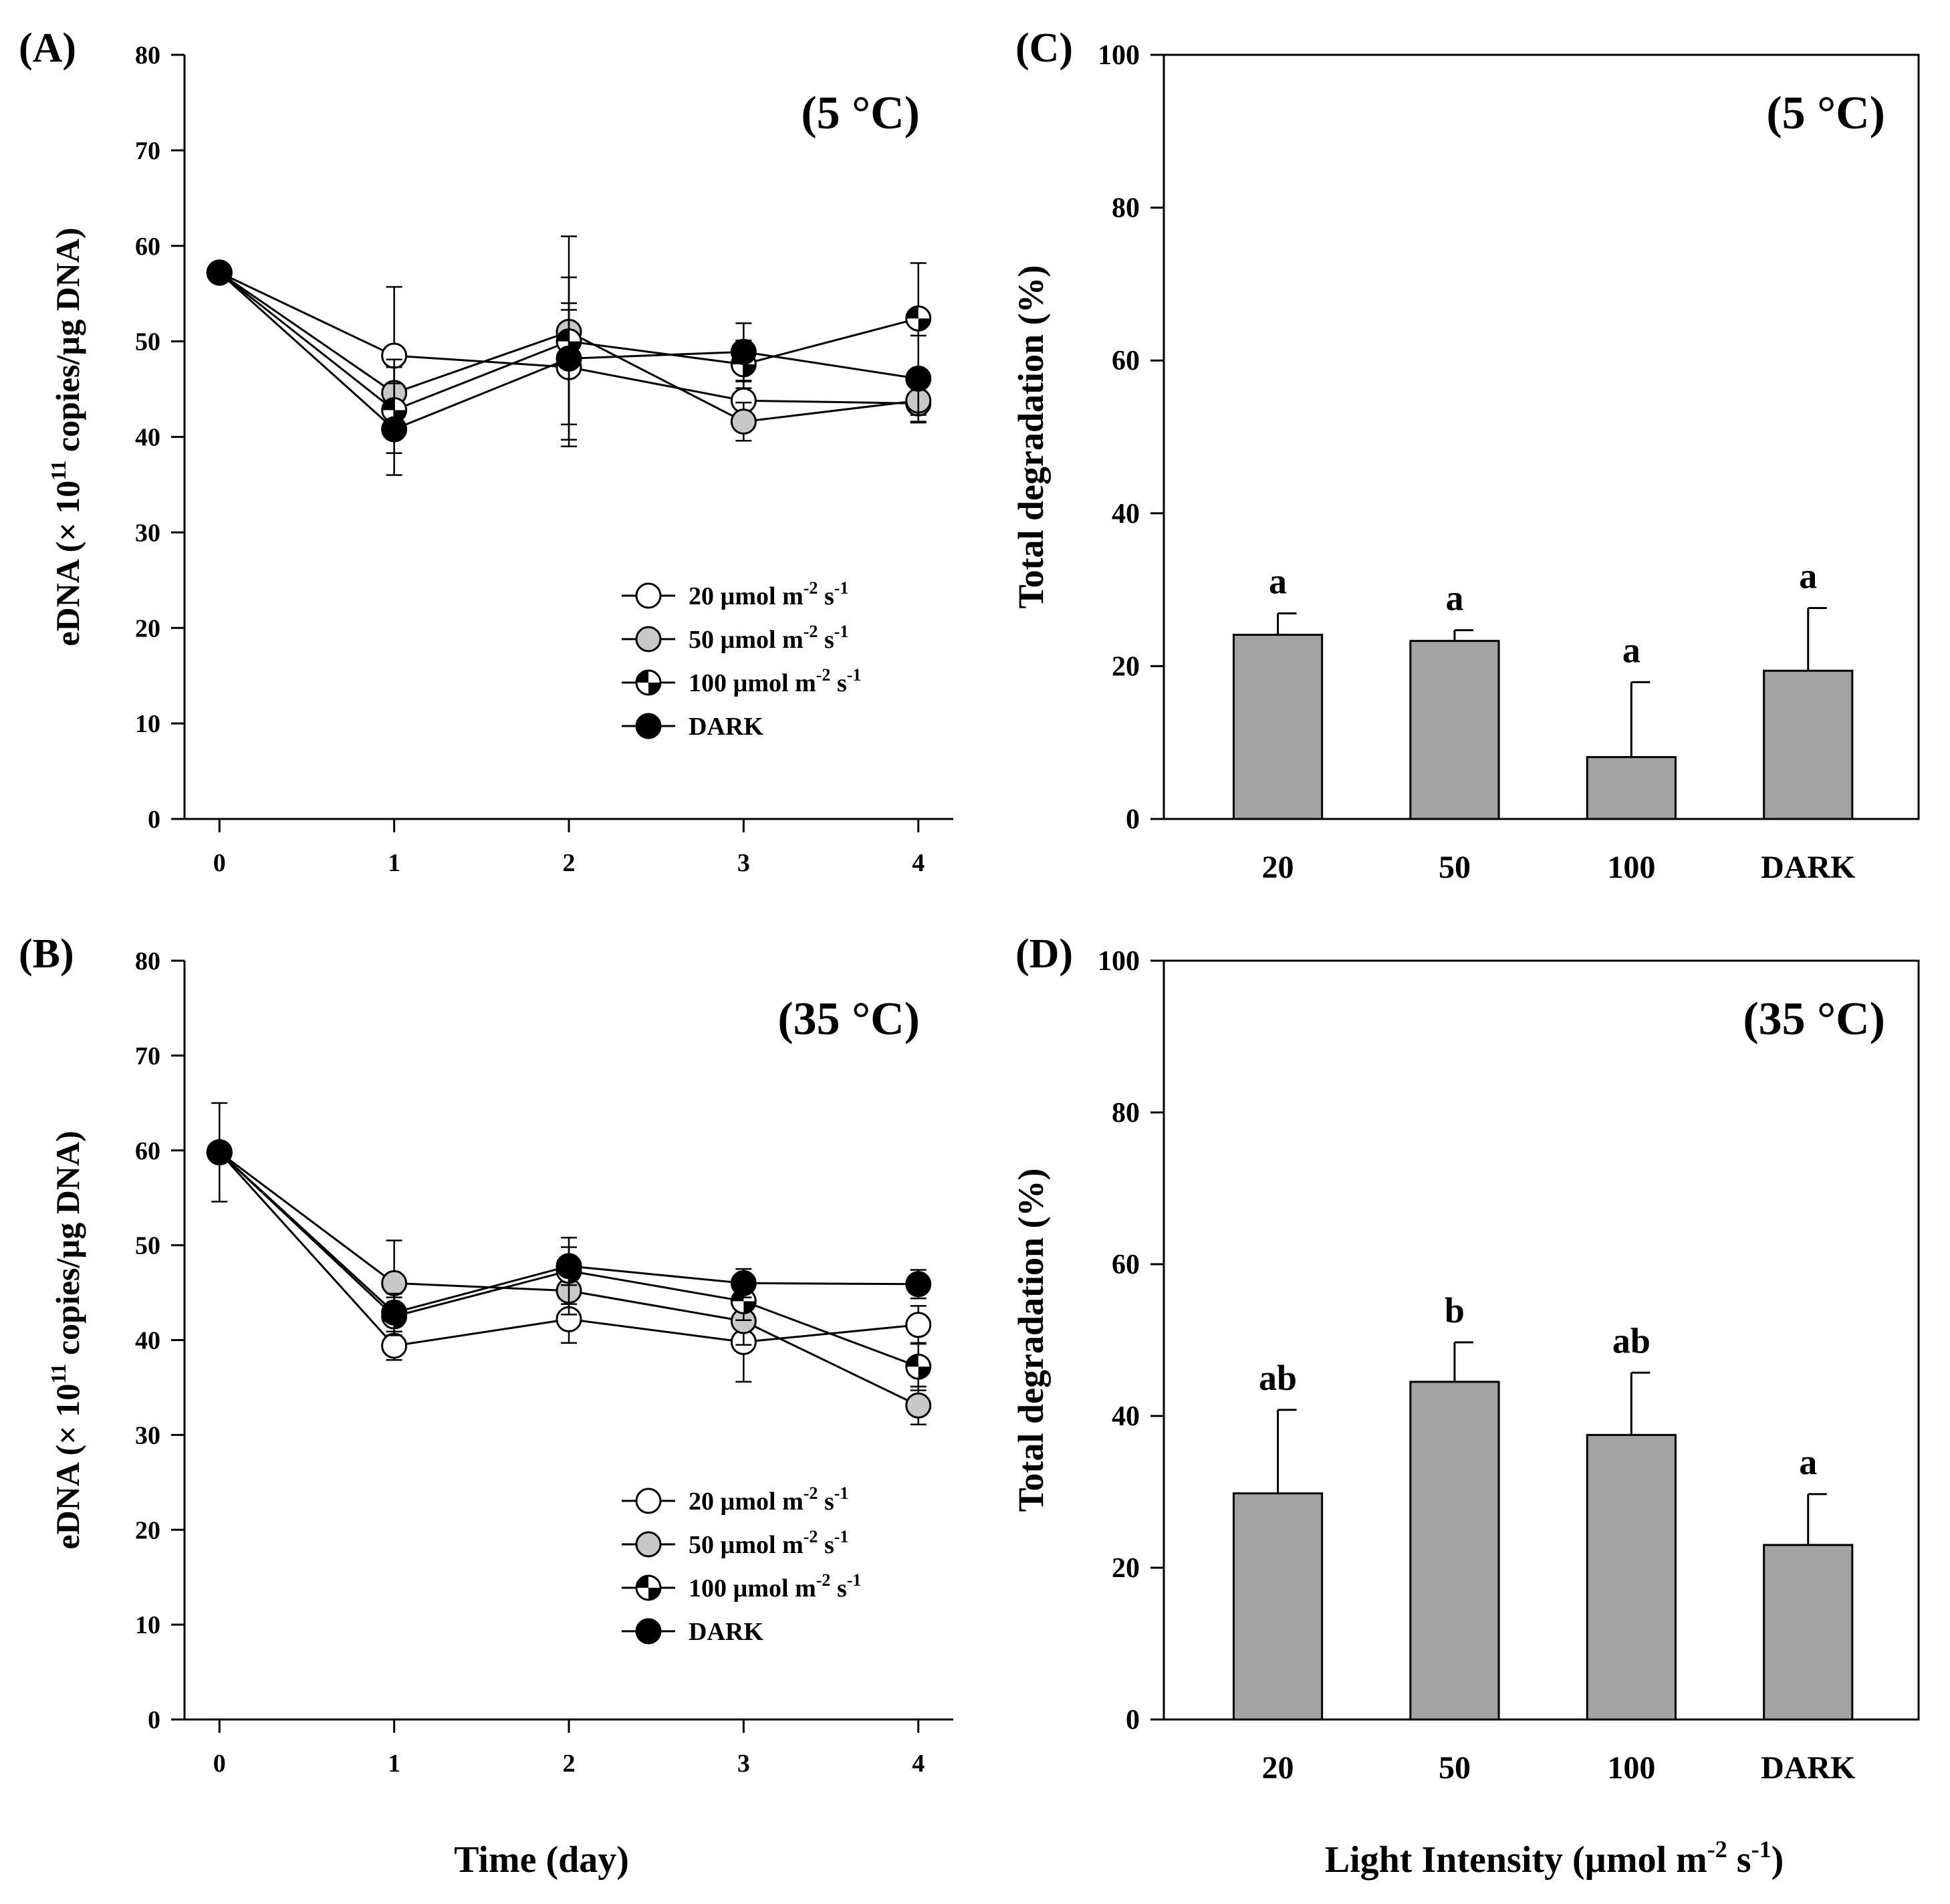 Image resolution: width=1950 pixels, height=1904 pixels. Describe the element at coordinates (1555, 1858) in the screenshot. I see `light-intensity-x-axis-label: Light Intensity (µmol m-2 s-1)` at that location.